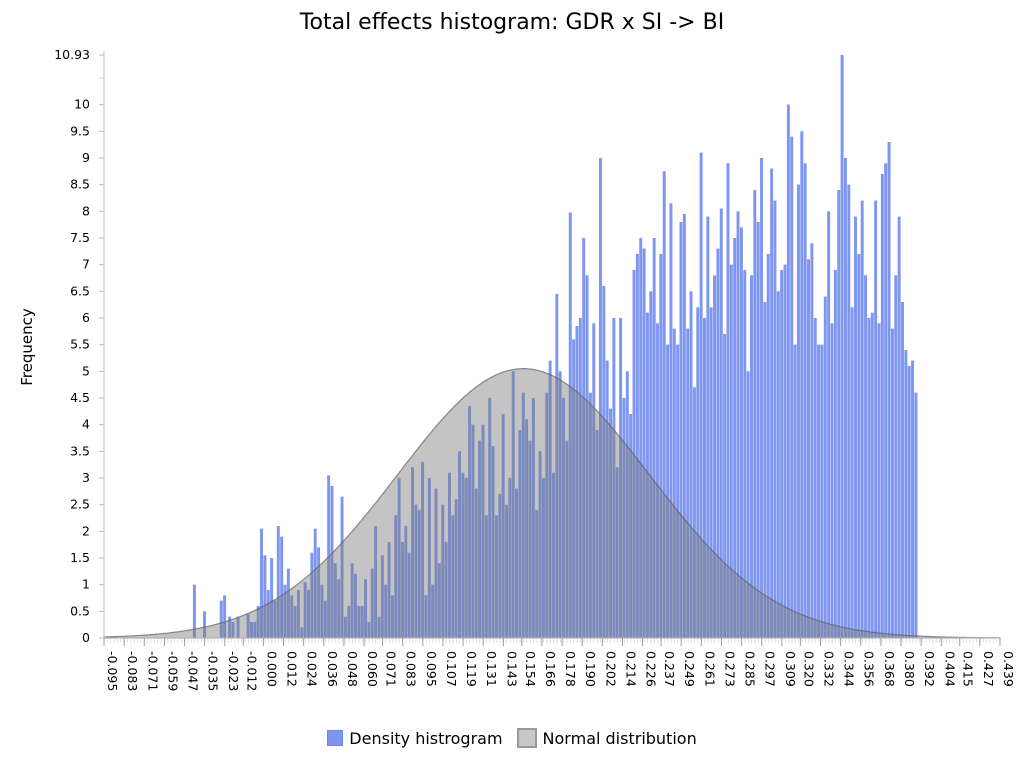  Describe the element at coordinates (889, 669) in the screenshot. I see `x-tick-label: 0.368` at that location.